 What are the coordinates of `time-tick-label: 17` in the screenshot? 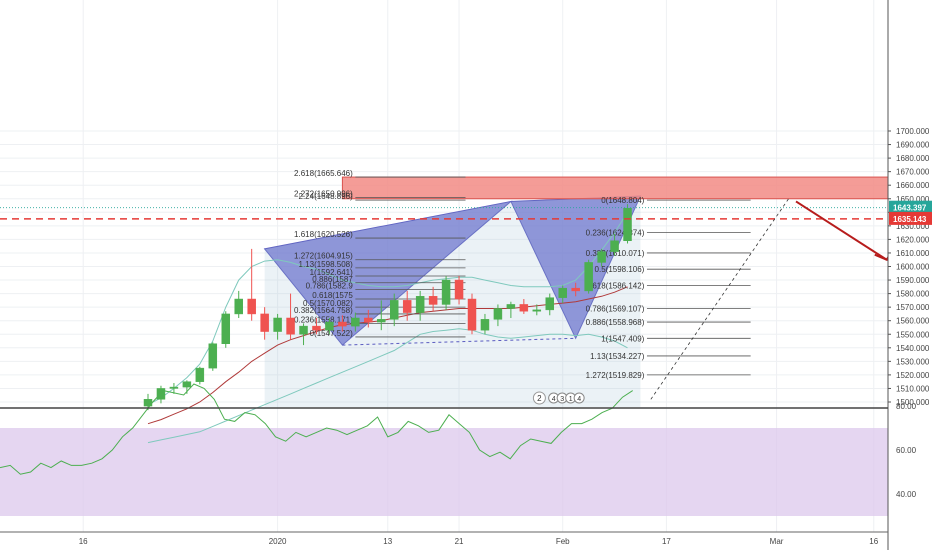 It's located at (666, 541).